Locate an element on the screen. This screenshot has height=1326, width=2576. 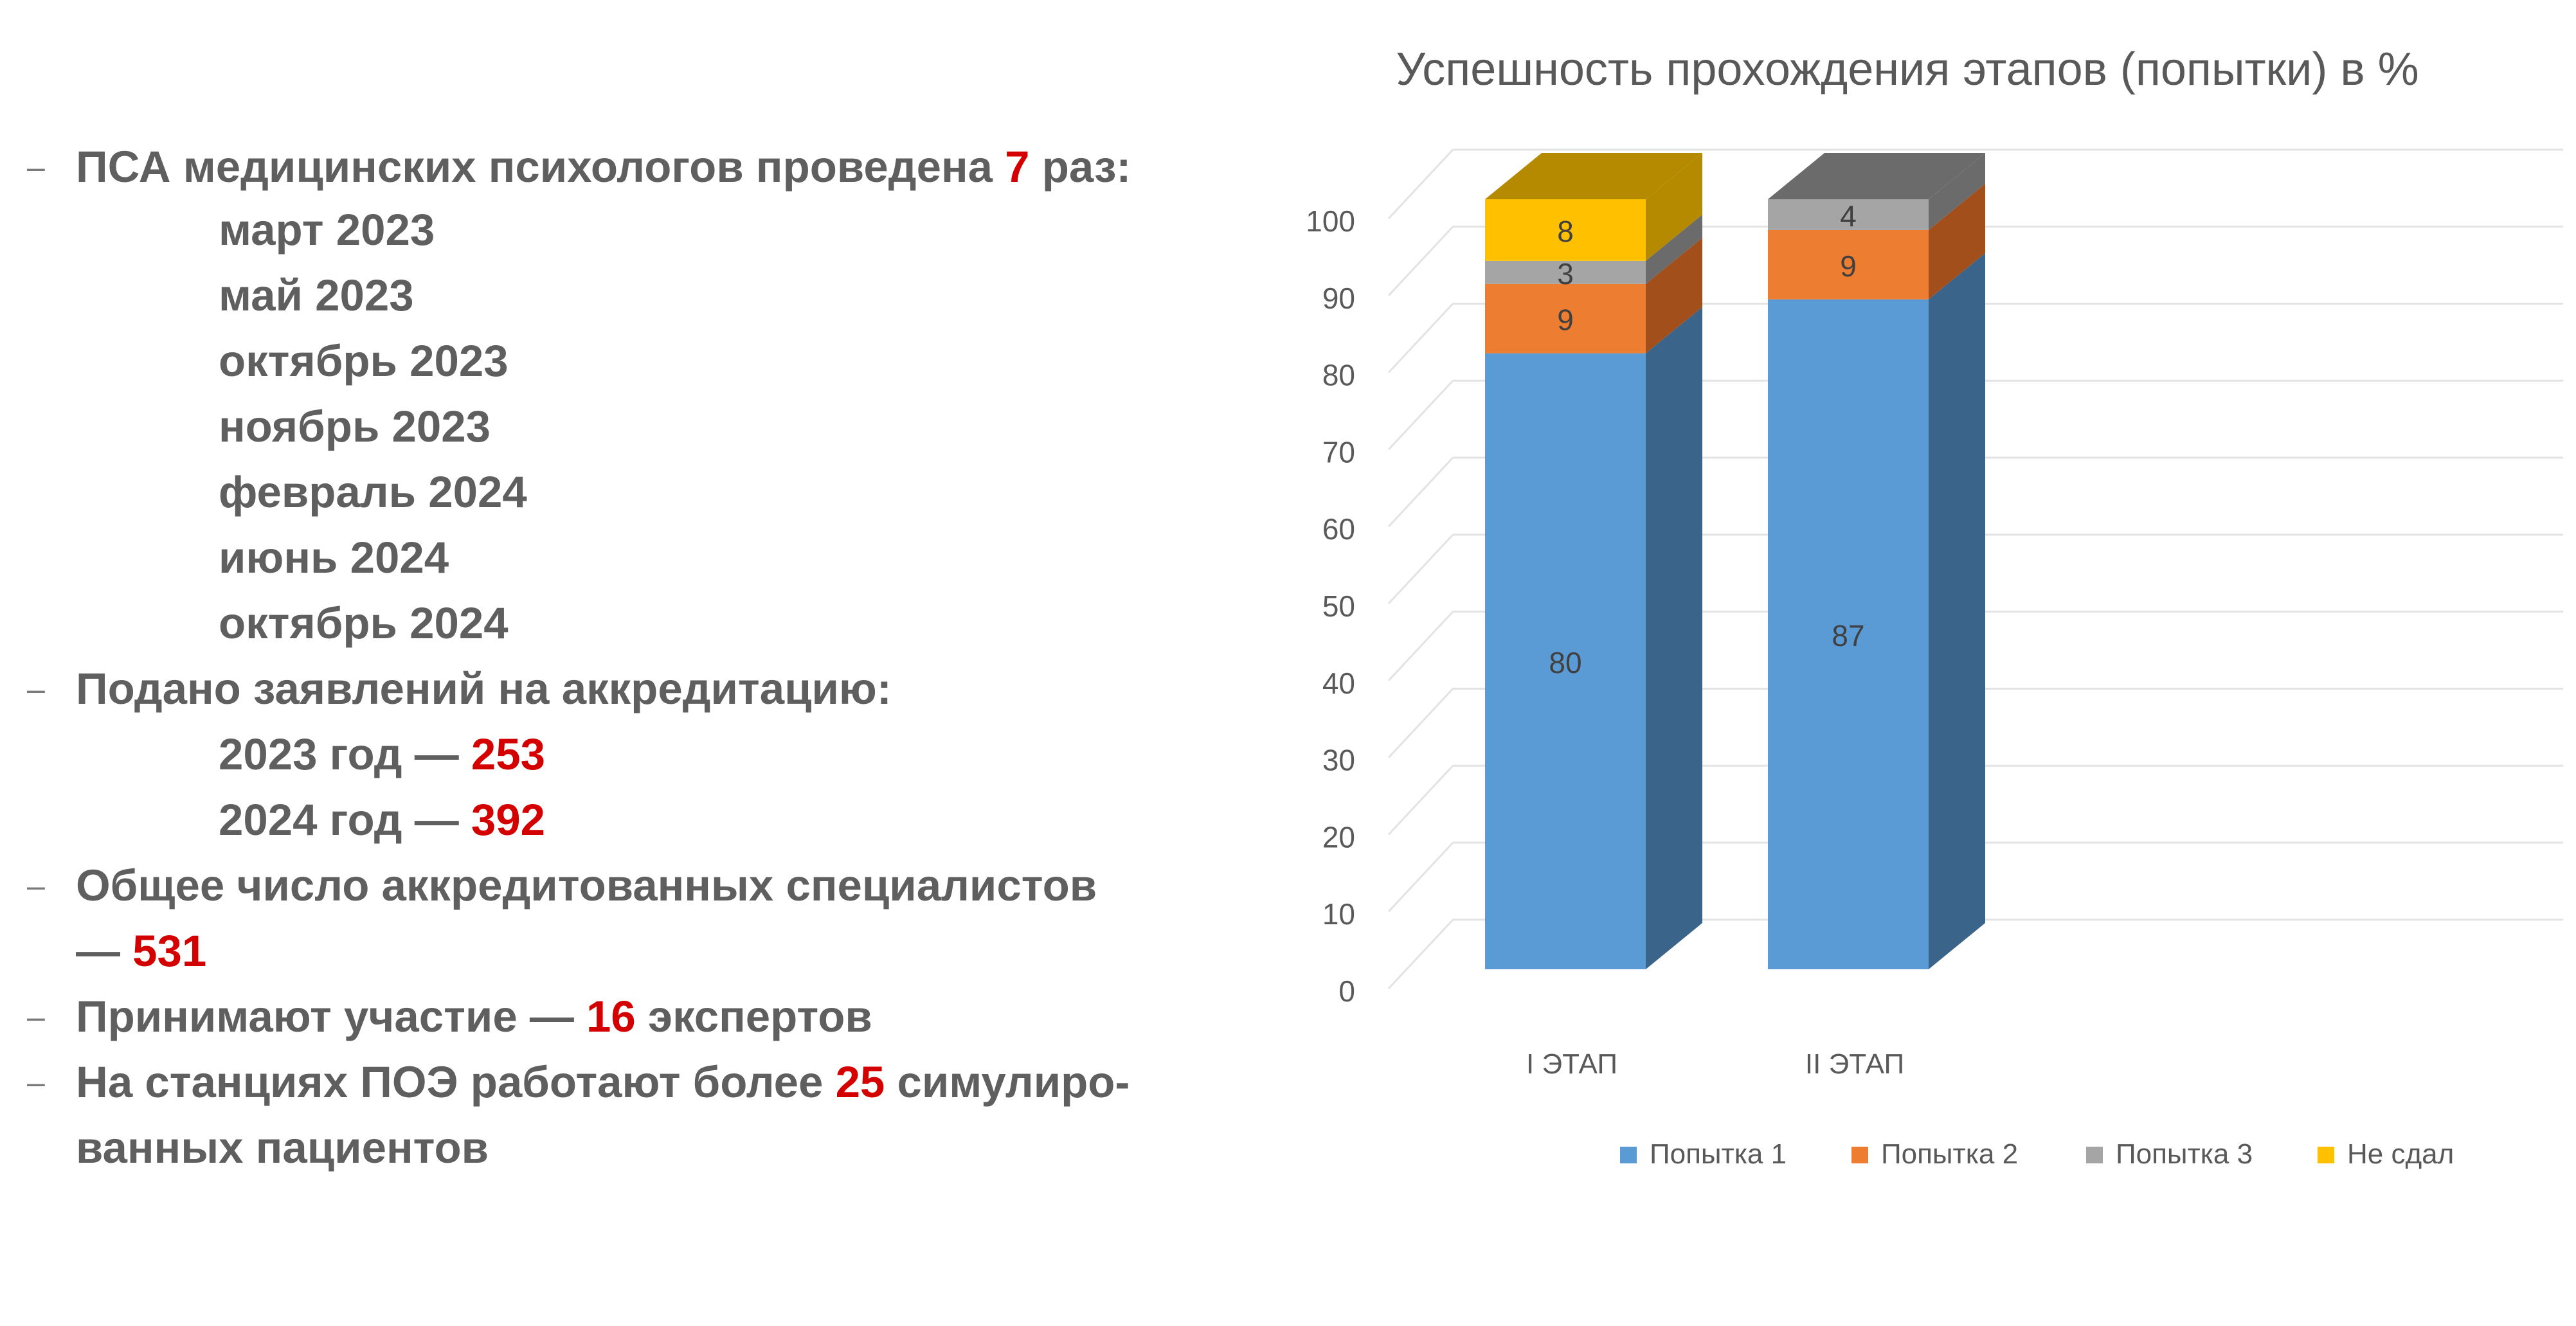
data-label: 4 is located at coordinates (1848, 216).